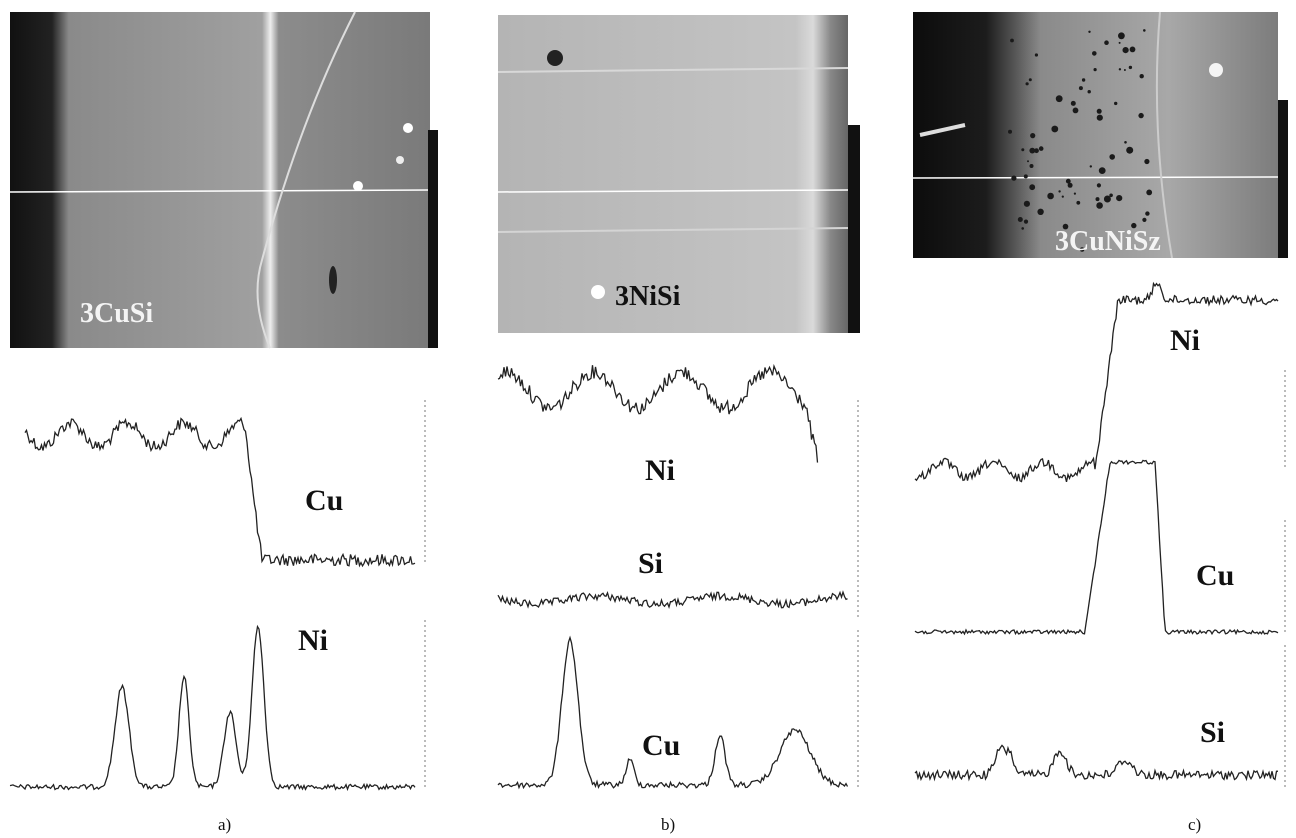  I want to click on micrograph-b: 3NiSi, so click(678, 174).